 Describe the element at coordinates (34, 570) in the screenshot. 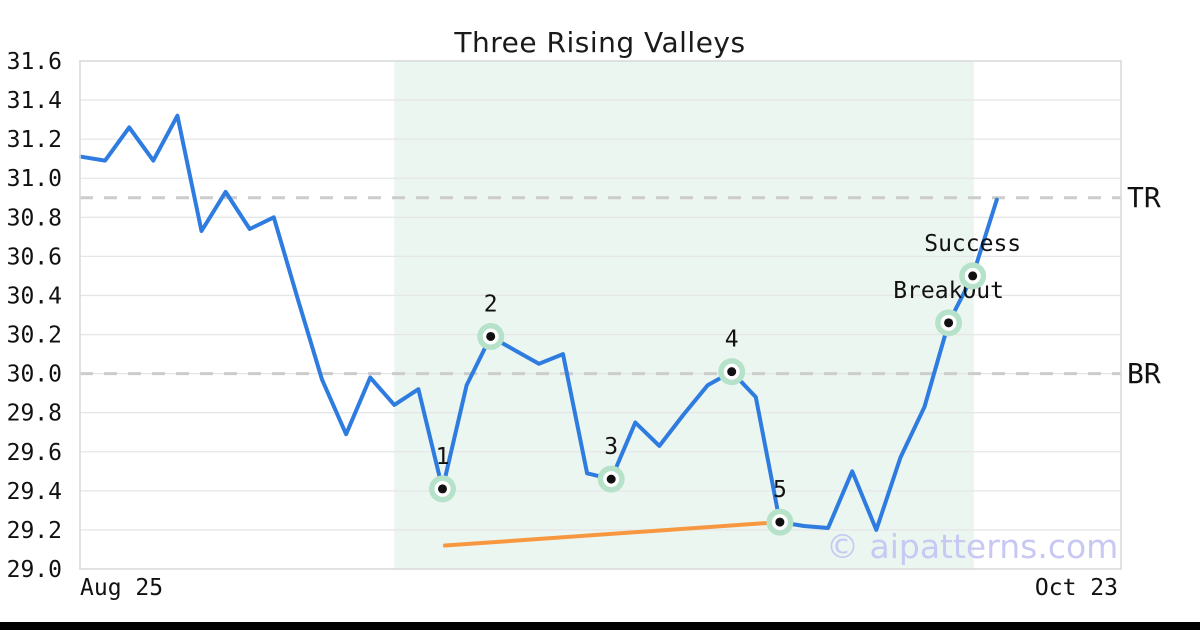

I see `y-tick-label: 29.0` at that location.